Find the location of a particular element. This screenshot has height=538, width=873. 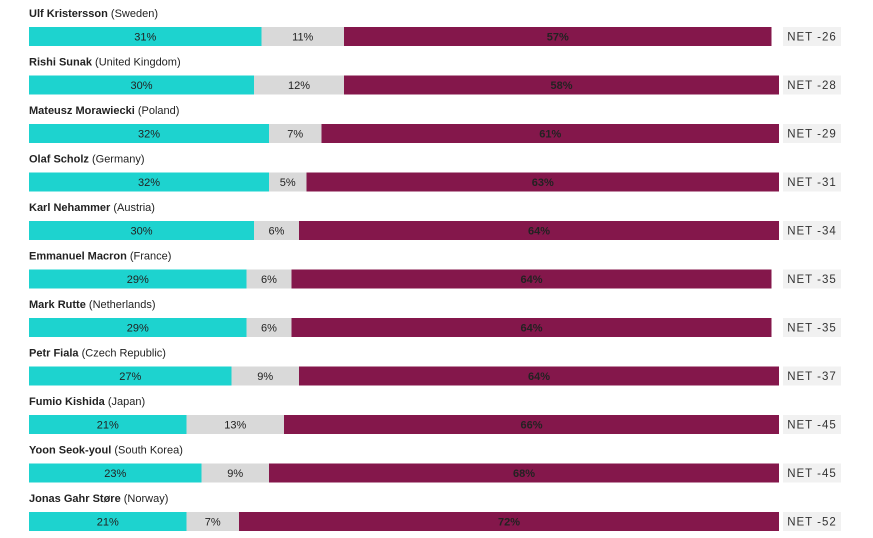

net-label: NET -28 is located at coordinates (812, 86).